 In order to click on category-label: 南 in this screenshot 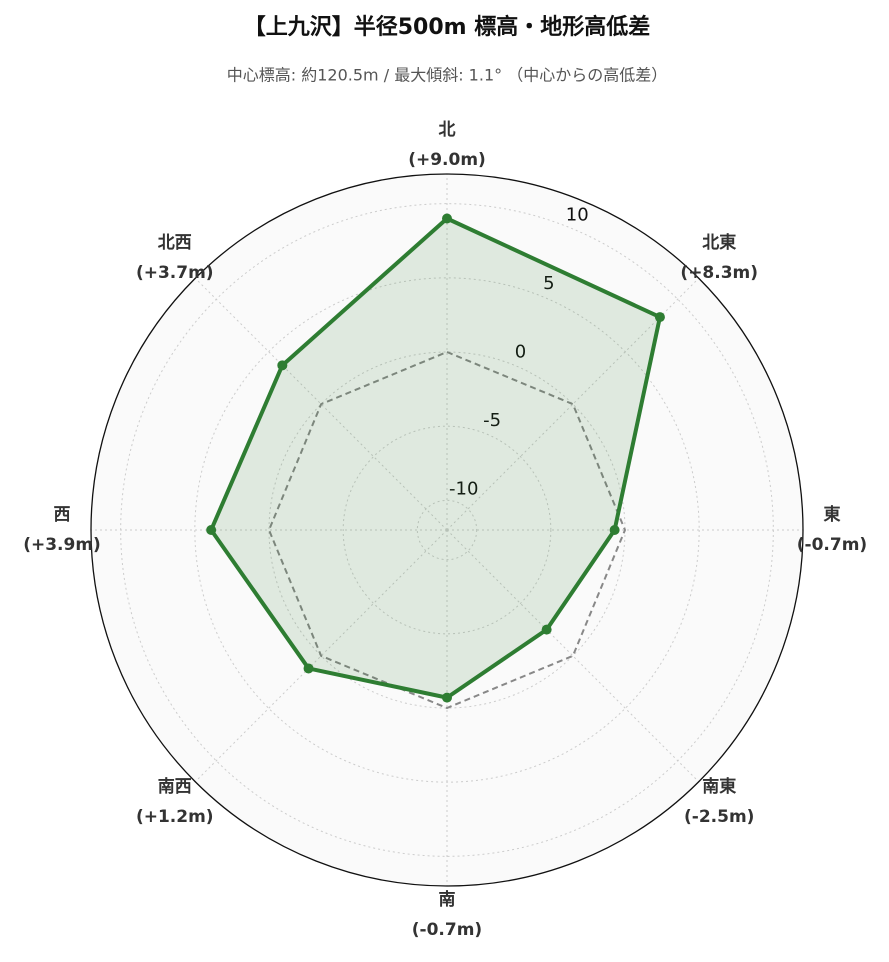, I will do `click(447, 899)`.